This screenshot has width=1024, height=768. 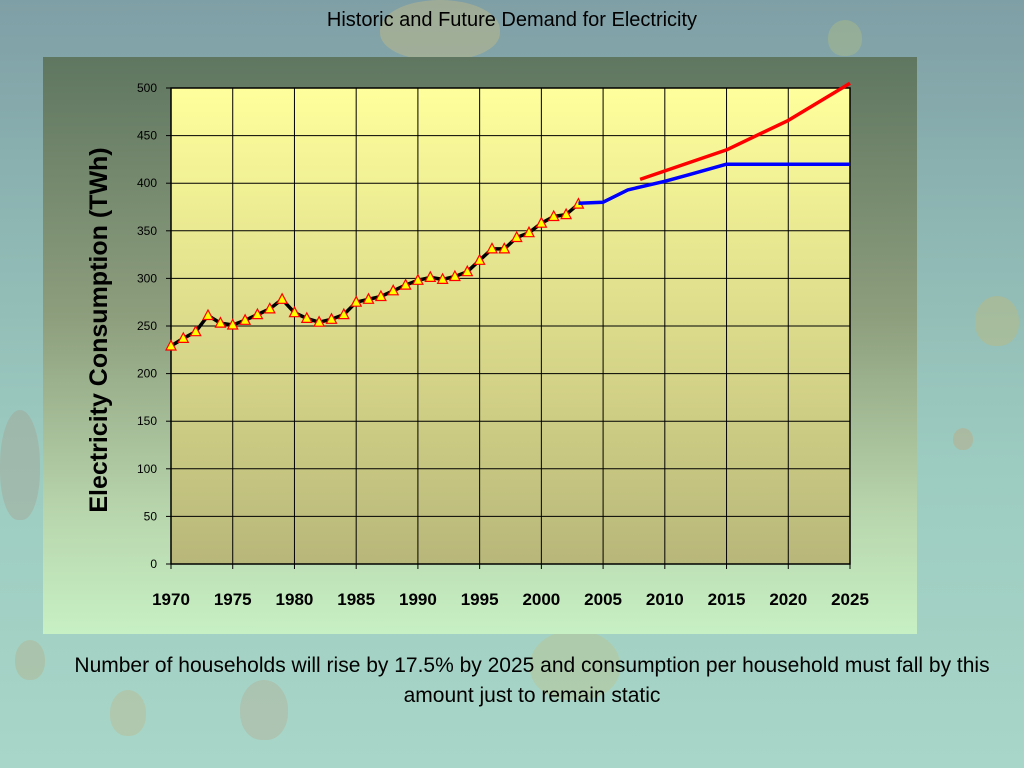 What do you see at coordinates (147, 231) in the screenshot?
I see `y-tick-label: 350` at bounding box center [147, 231].